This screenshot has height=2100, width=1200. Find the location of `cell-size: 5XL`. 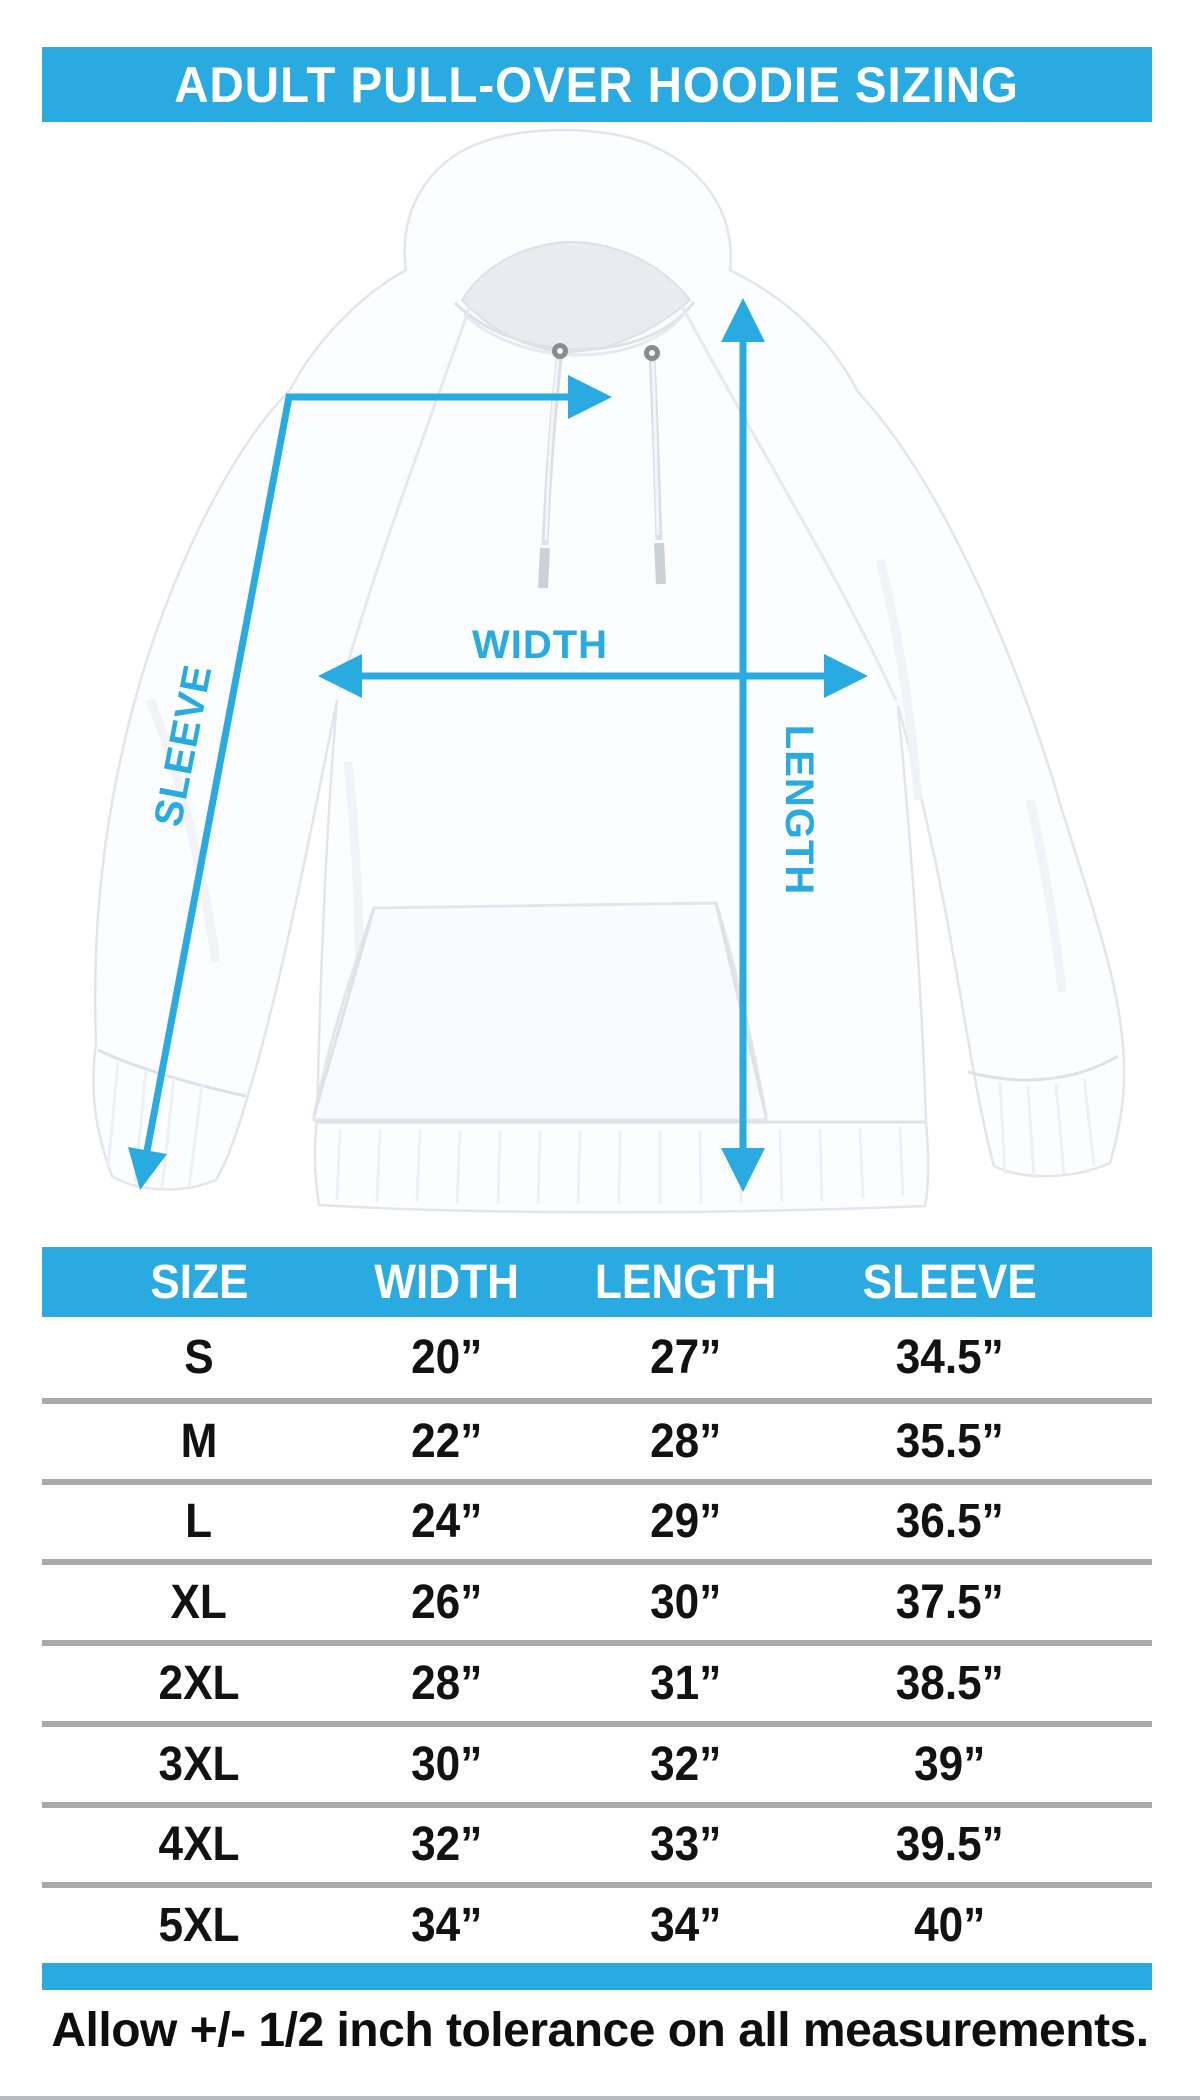

cell-size: 5XL is located at coordinates (199, 1926).